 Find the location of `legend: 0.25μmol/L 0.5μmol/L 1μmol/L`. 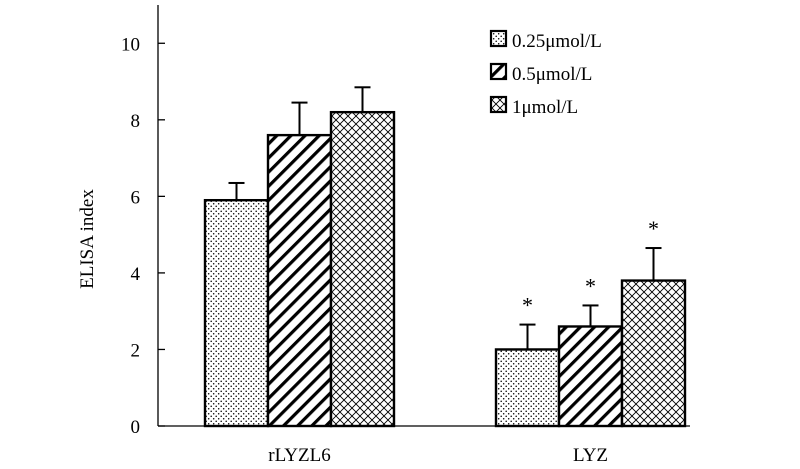

legend: 0.25μmol/L 0.5μmol/L 1μmol/L is located at coordinates (545, 73).